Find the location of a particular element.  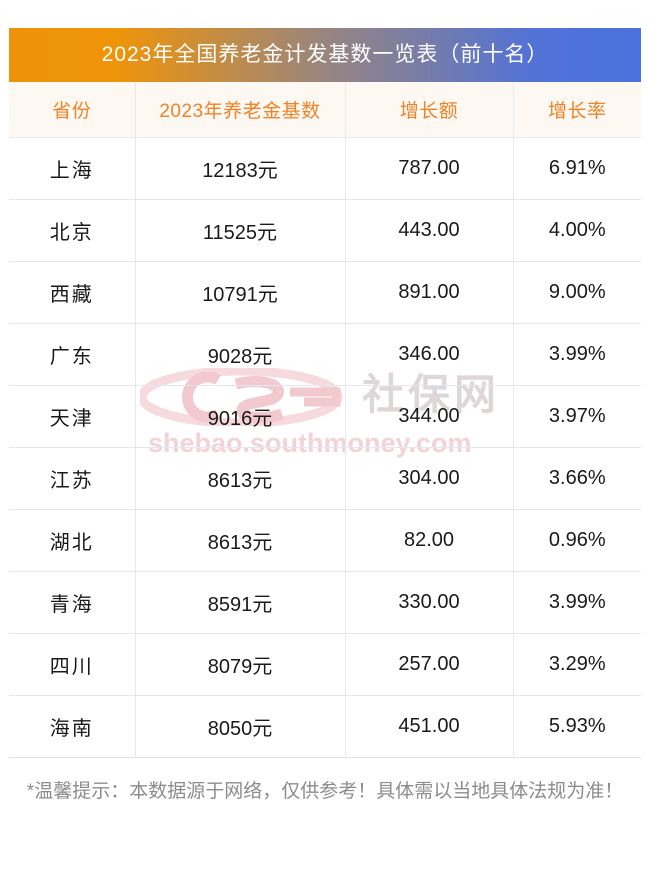

column-header-growth: 增长额 is located at coordinates (429, 110).